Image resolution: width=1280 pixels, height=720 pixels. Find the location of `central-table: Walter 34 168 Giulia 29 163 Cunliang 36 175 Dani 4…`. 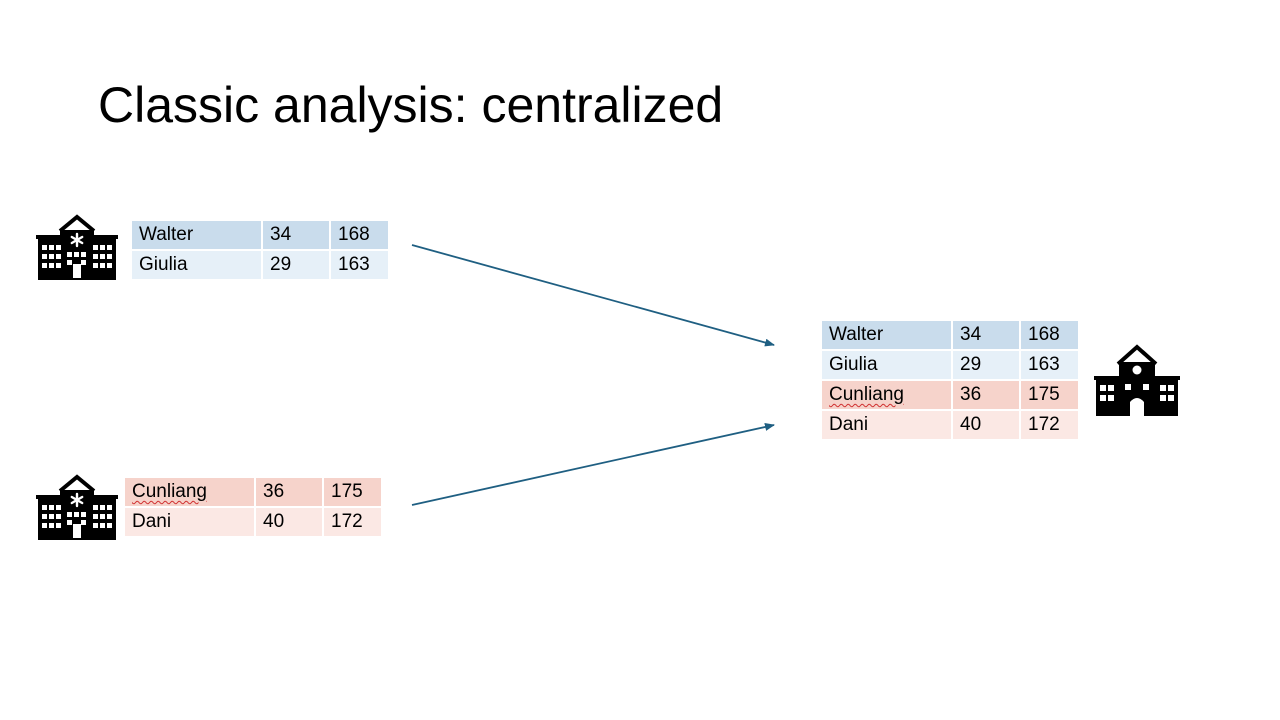

central-table: Walter 34 168 Giulia 29 163 Cunliang 36 175 Dani 4… is located at coordinates (950, 380).